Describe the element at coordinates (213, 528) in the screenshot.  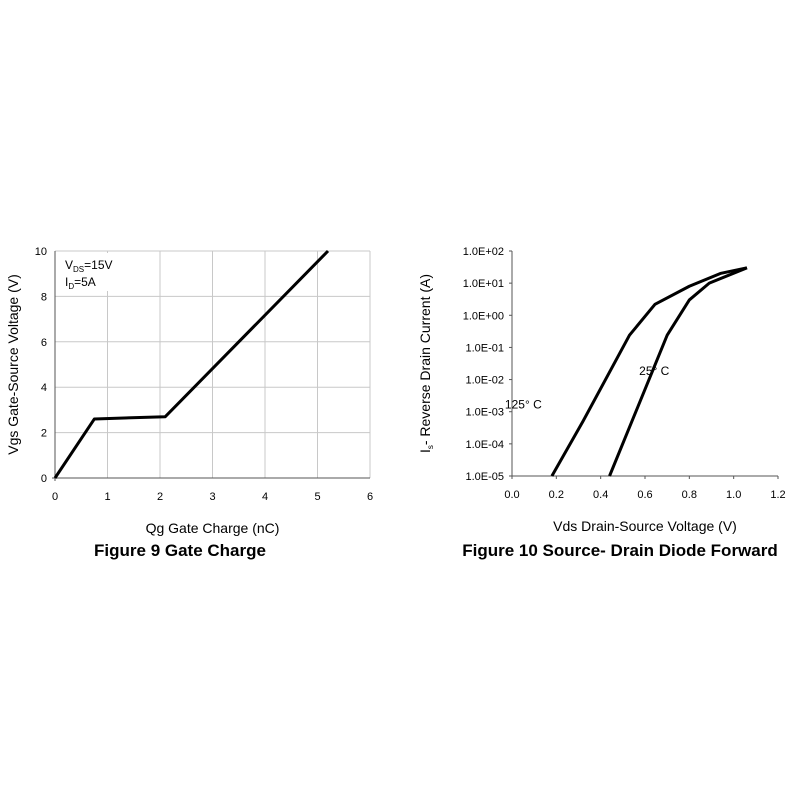
I see `x-axis-title: Qg Gate Charge (nC)` at that location.